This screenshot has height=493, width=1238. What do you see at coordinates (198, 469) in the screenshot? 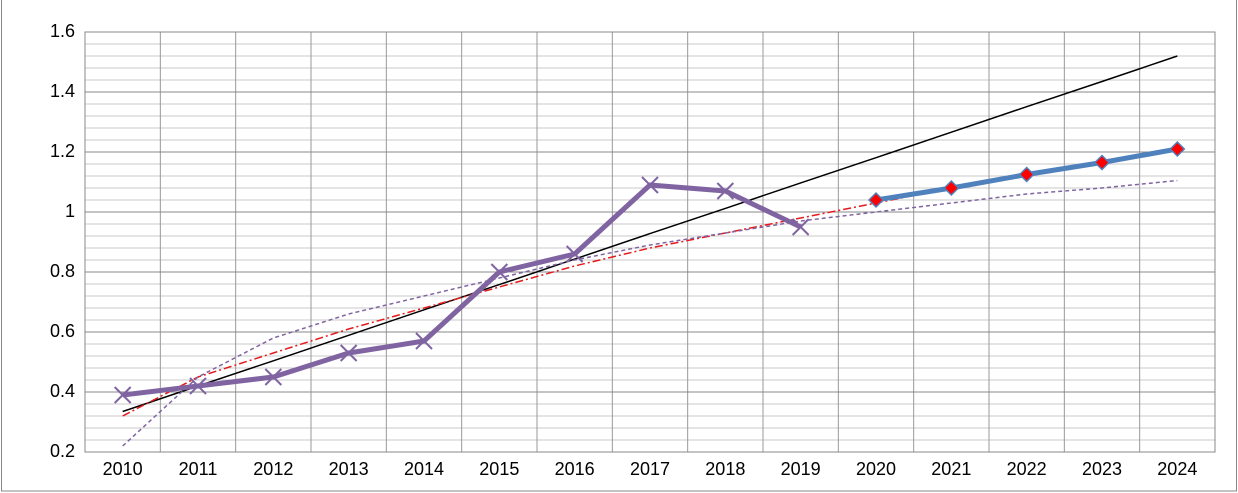
I see `x-tick-label: 2011` at bounding box center [198, 469].